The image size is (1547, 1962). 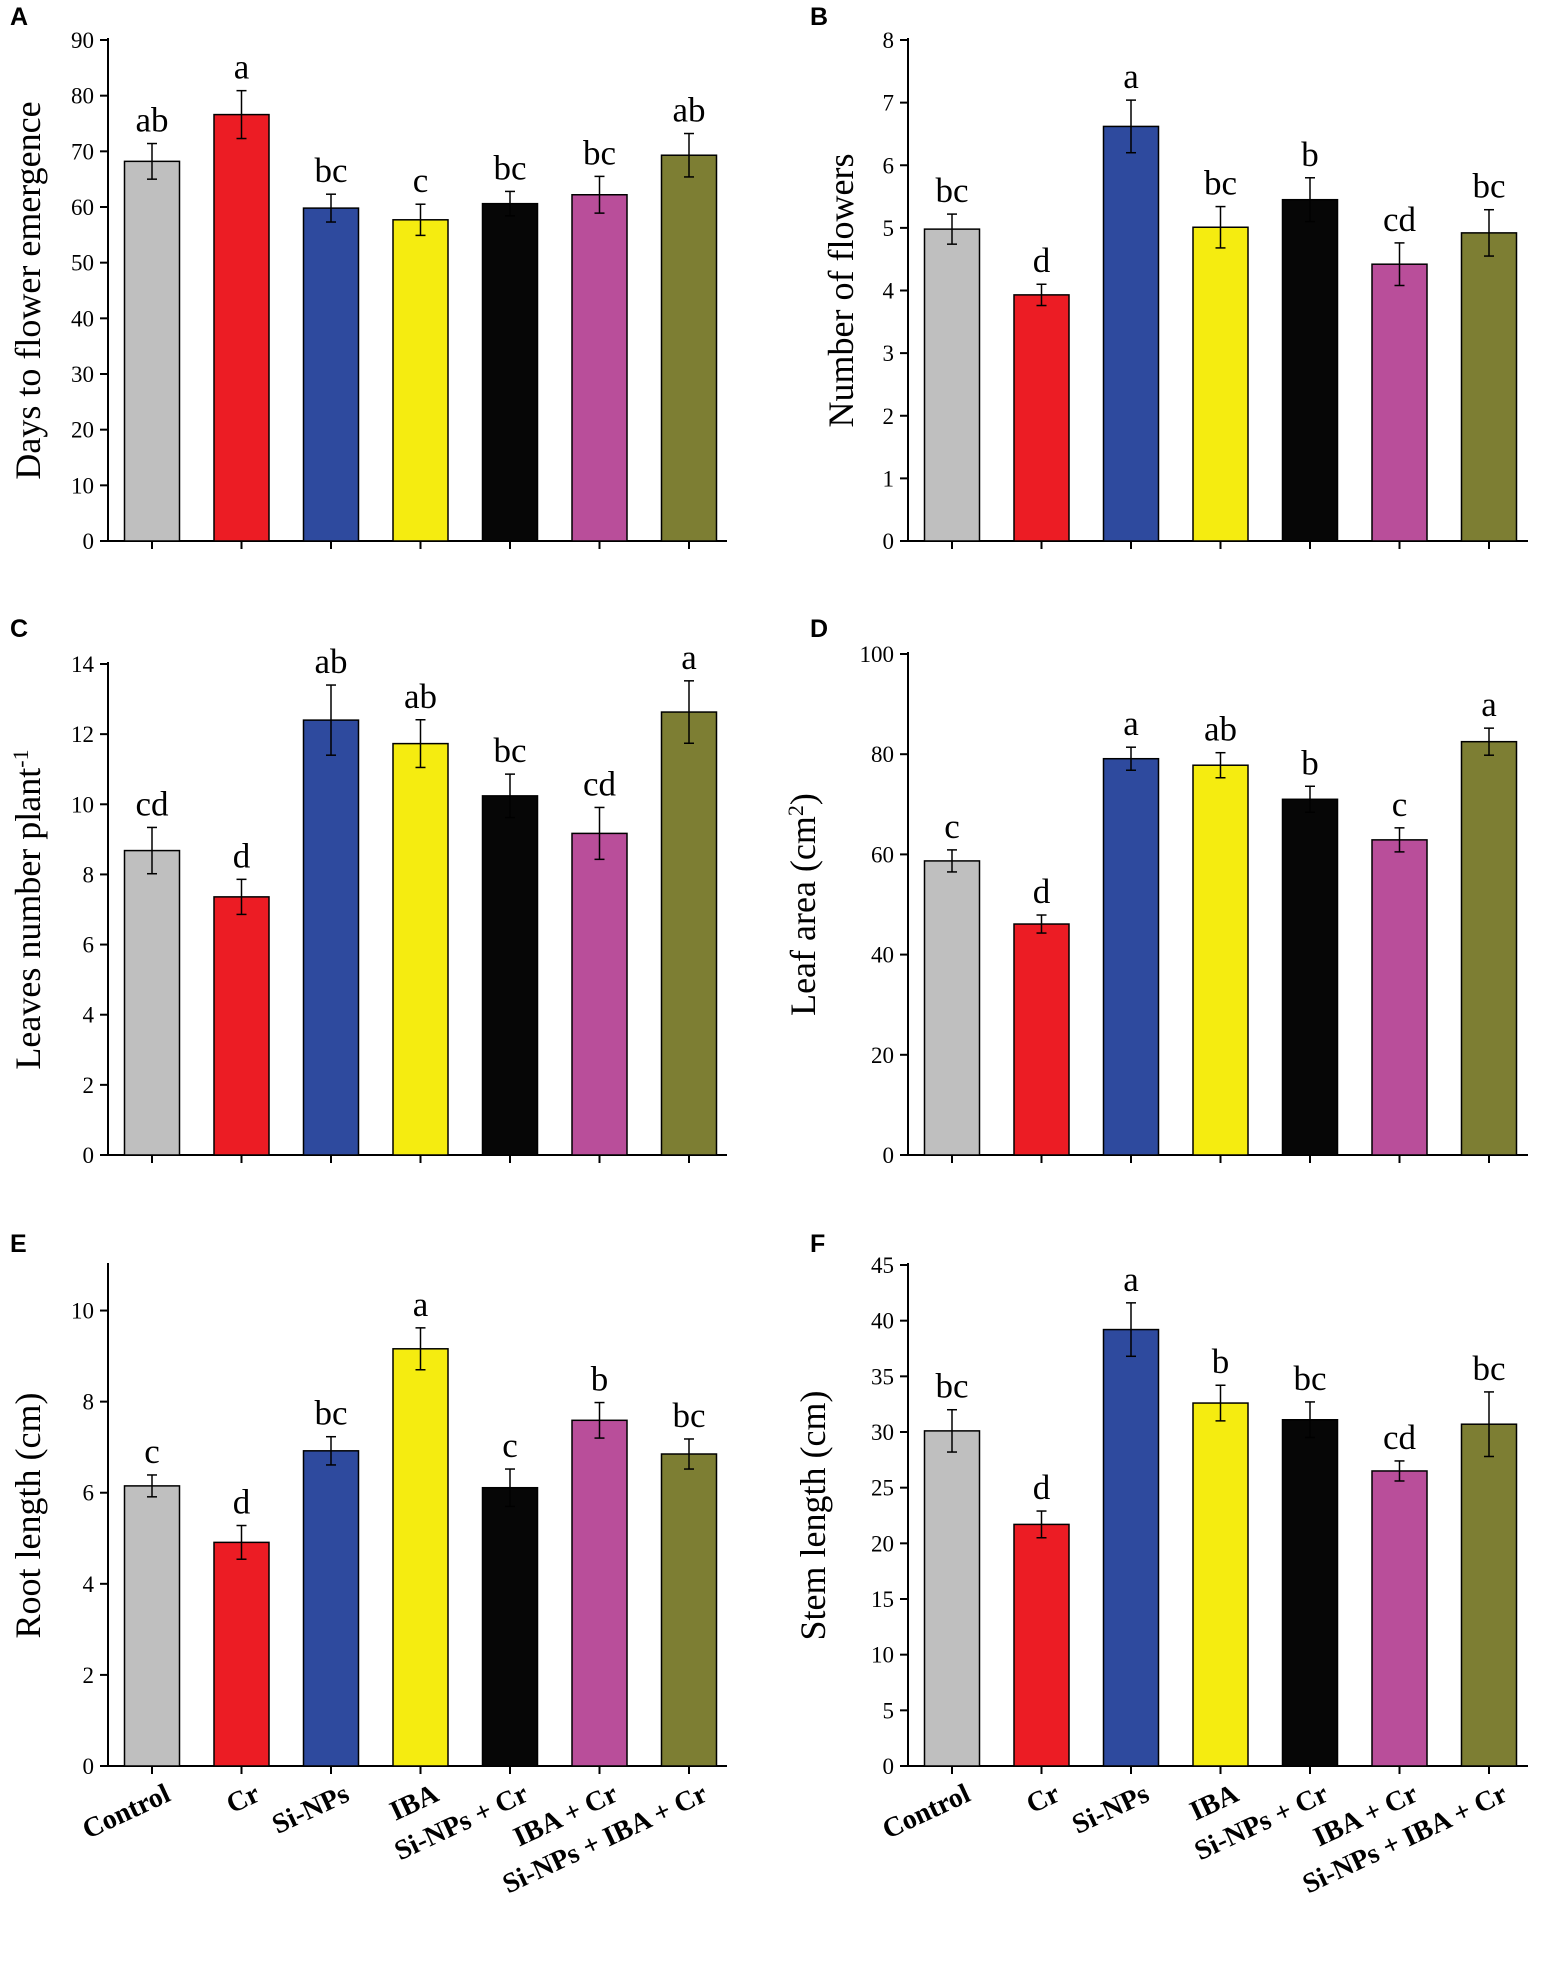 What do you see at coordinates (28, 909) in the screenshot?
I see `y-axis-title: Leaves number plant-1` at bounding box center [28, 909].